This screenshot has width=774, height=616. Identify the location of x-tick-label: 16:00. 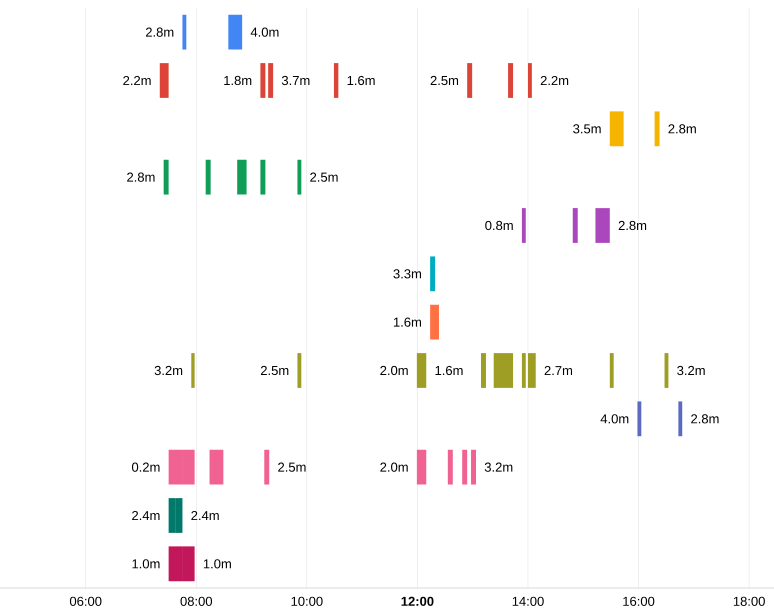
(638, 601).